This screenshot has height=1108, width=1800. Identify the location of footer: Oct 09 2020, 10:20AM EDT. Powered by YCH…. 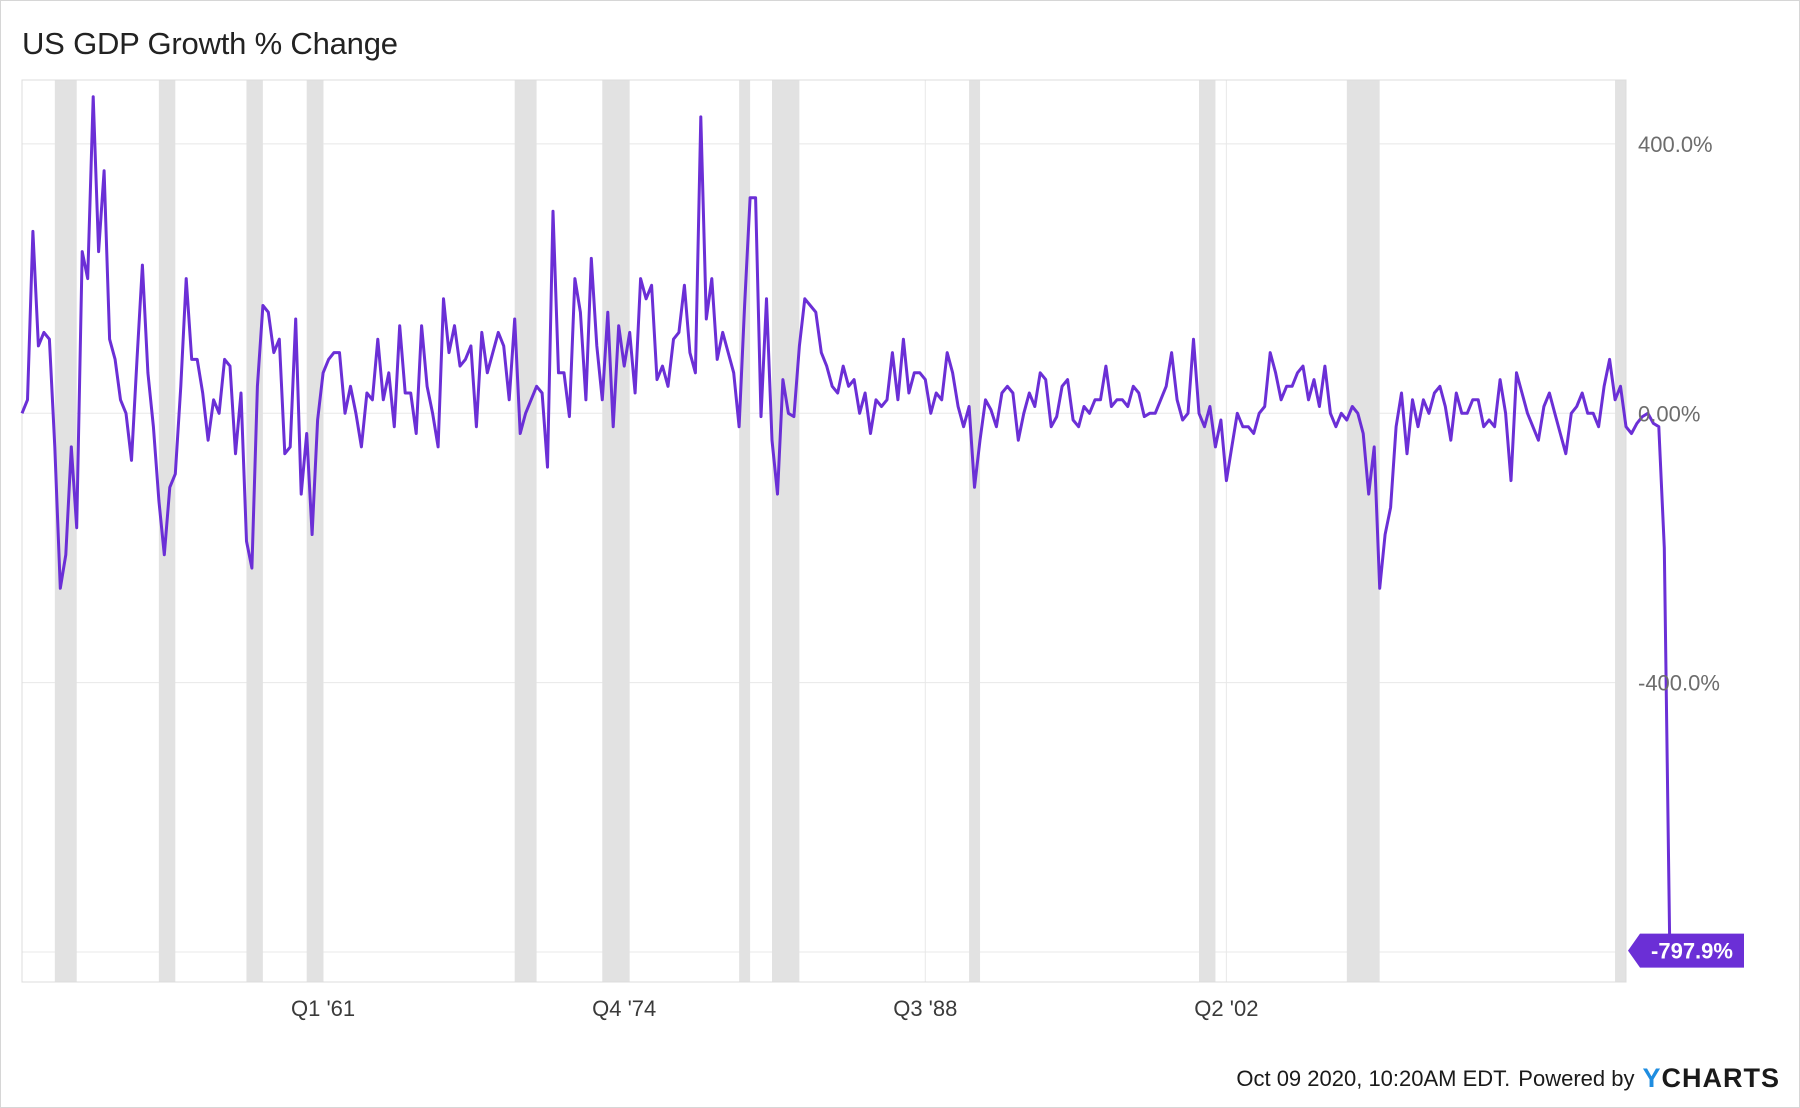
(1508, 1078).